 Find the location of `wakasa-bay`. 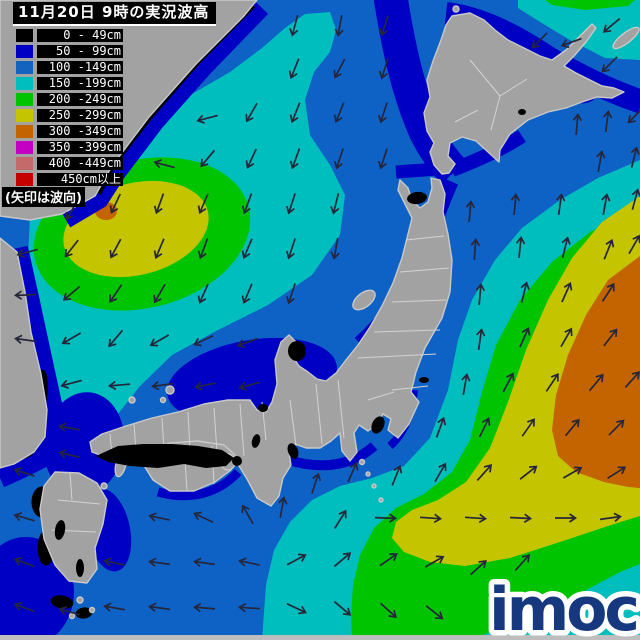

wakasa-bay is located at coordinates (263, 408).